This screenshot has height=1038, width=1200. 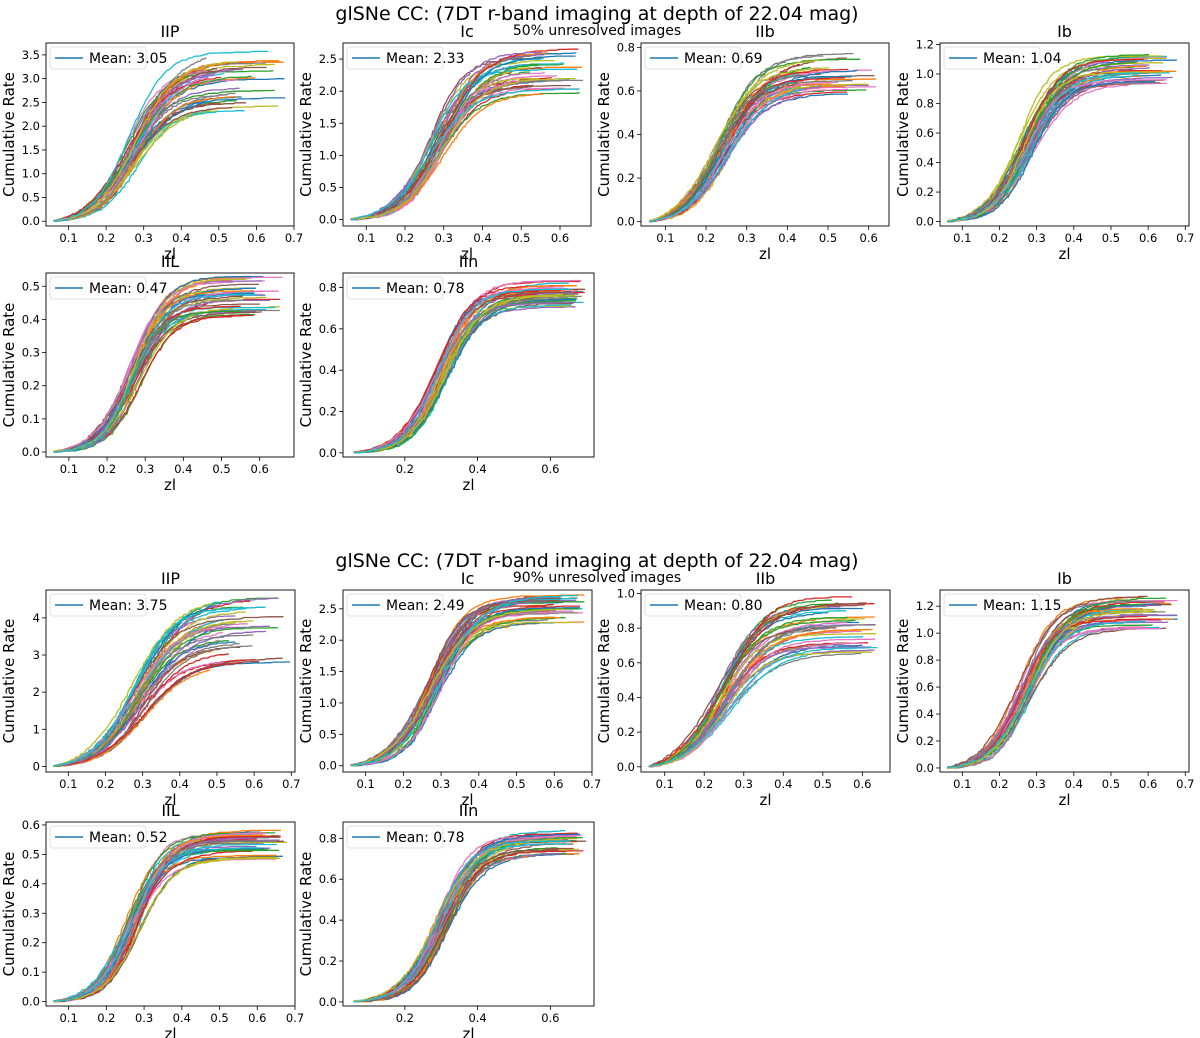 What do you see at coordinates (328, 609) in the screenshot?
I see `y-tick-label: 2.5` at bounding box center [328, 609].